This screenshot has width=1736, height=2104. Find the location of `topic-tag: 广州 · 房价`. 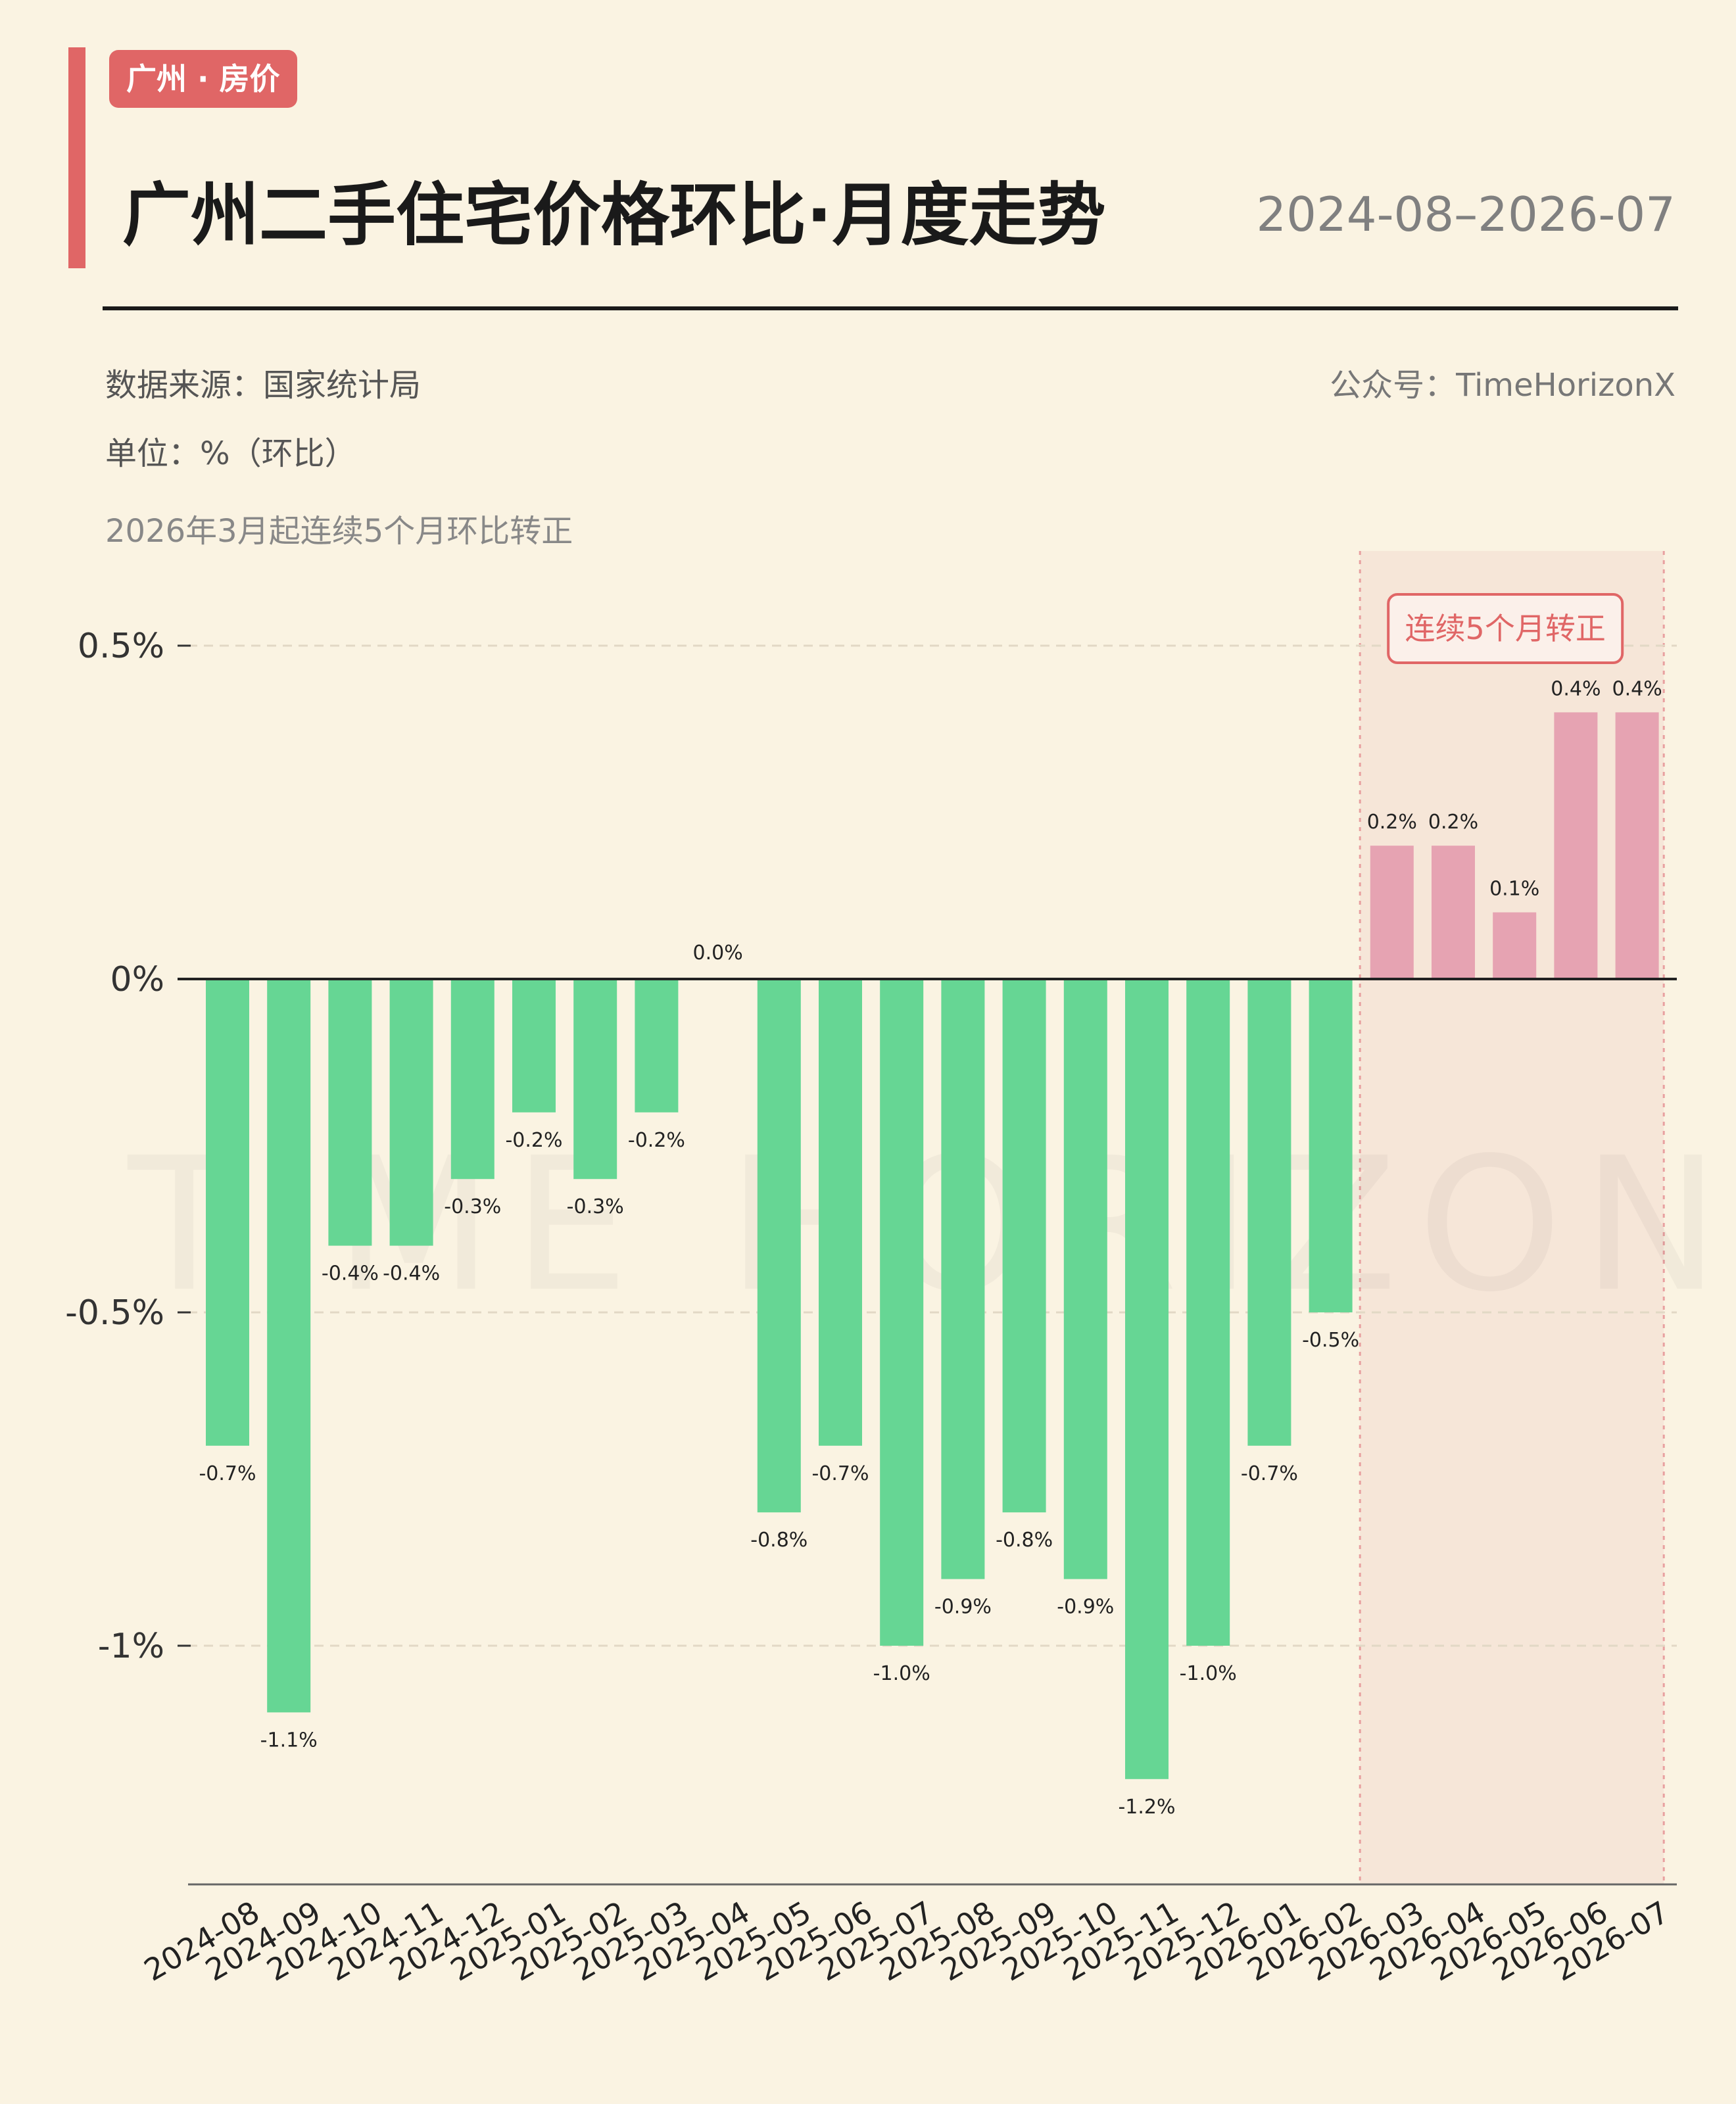

topic-tag: 广州 · 房价 is located at coordinates (203, 79).